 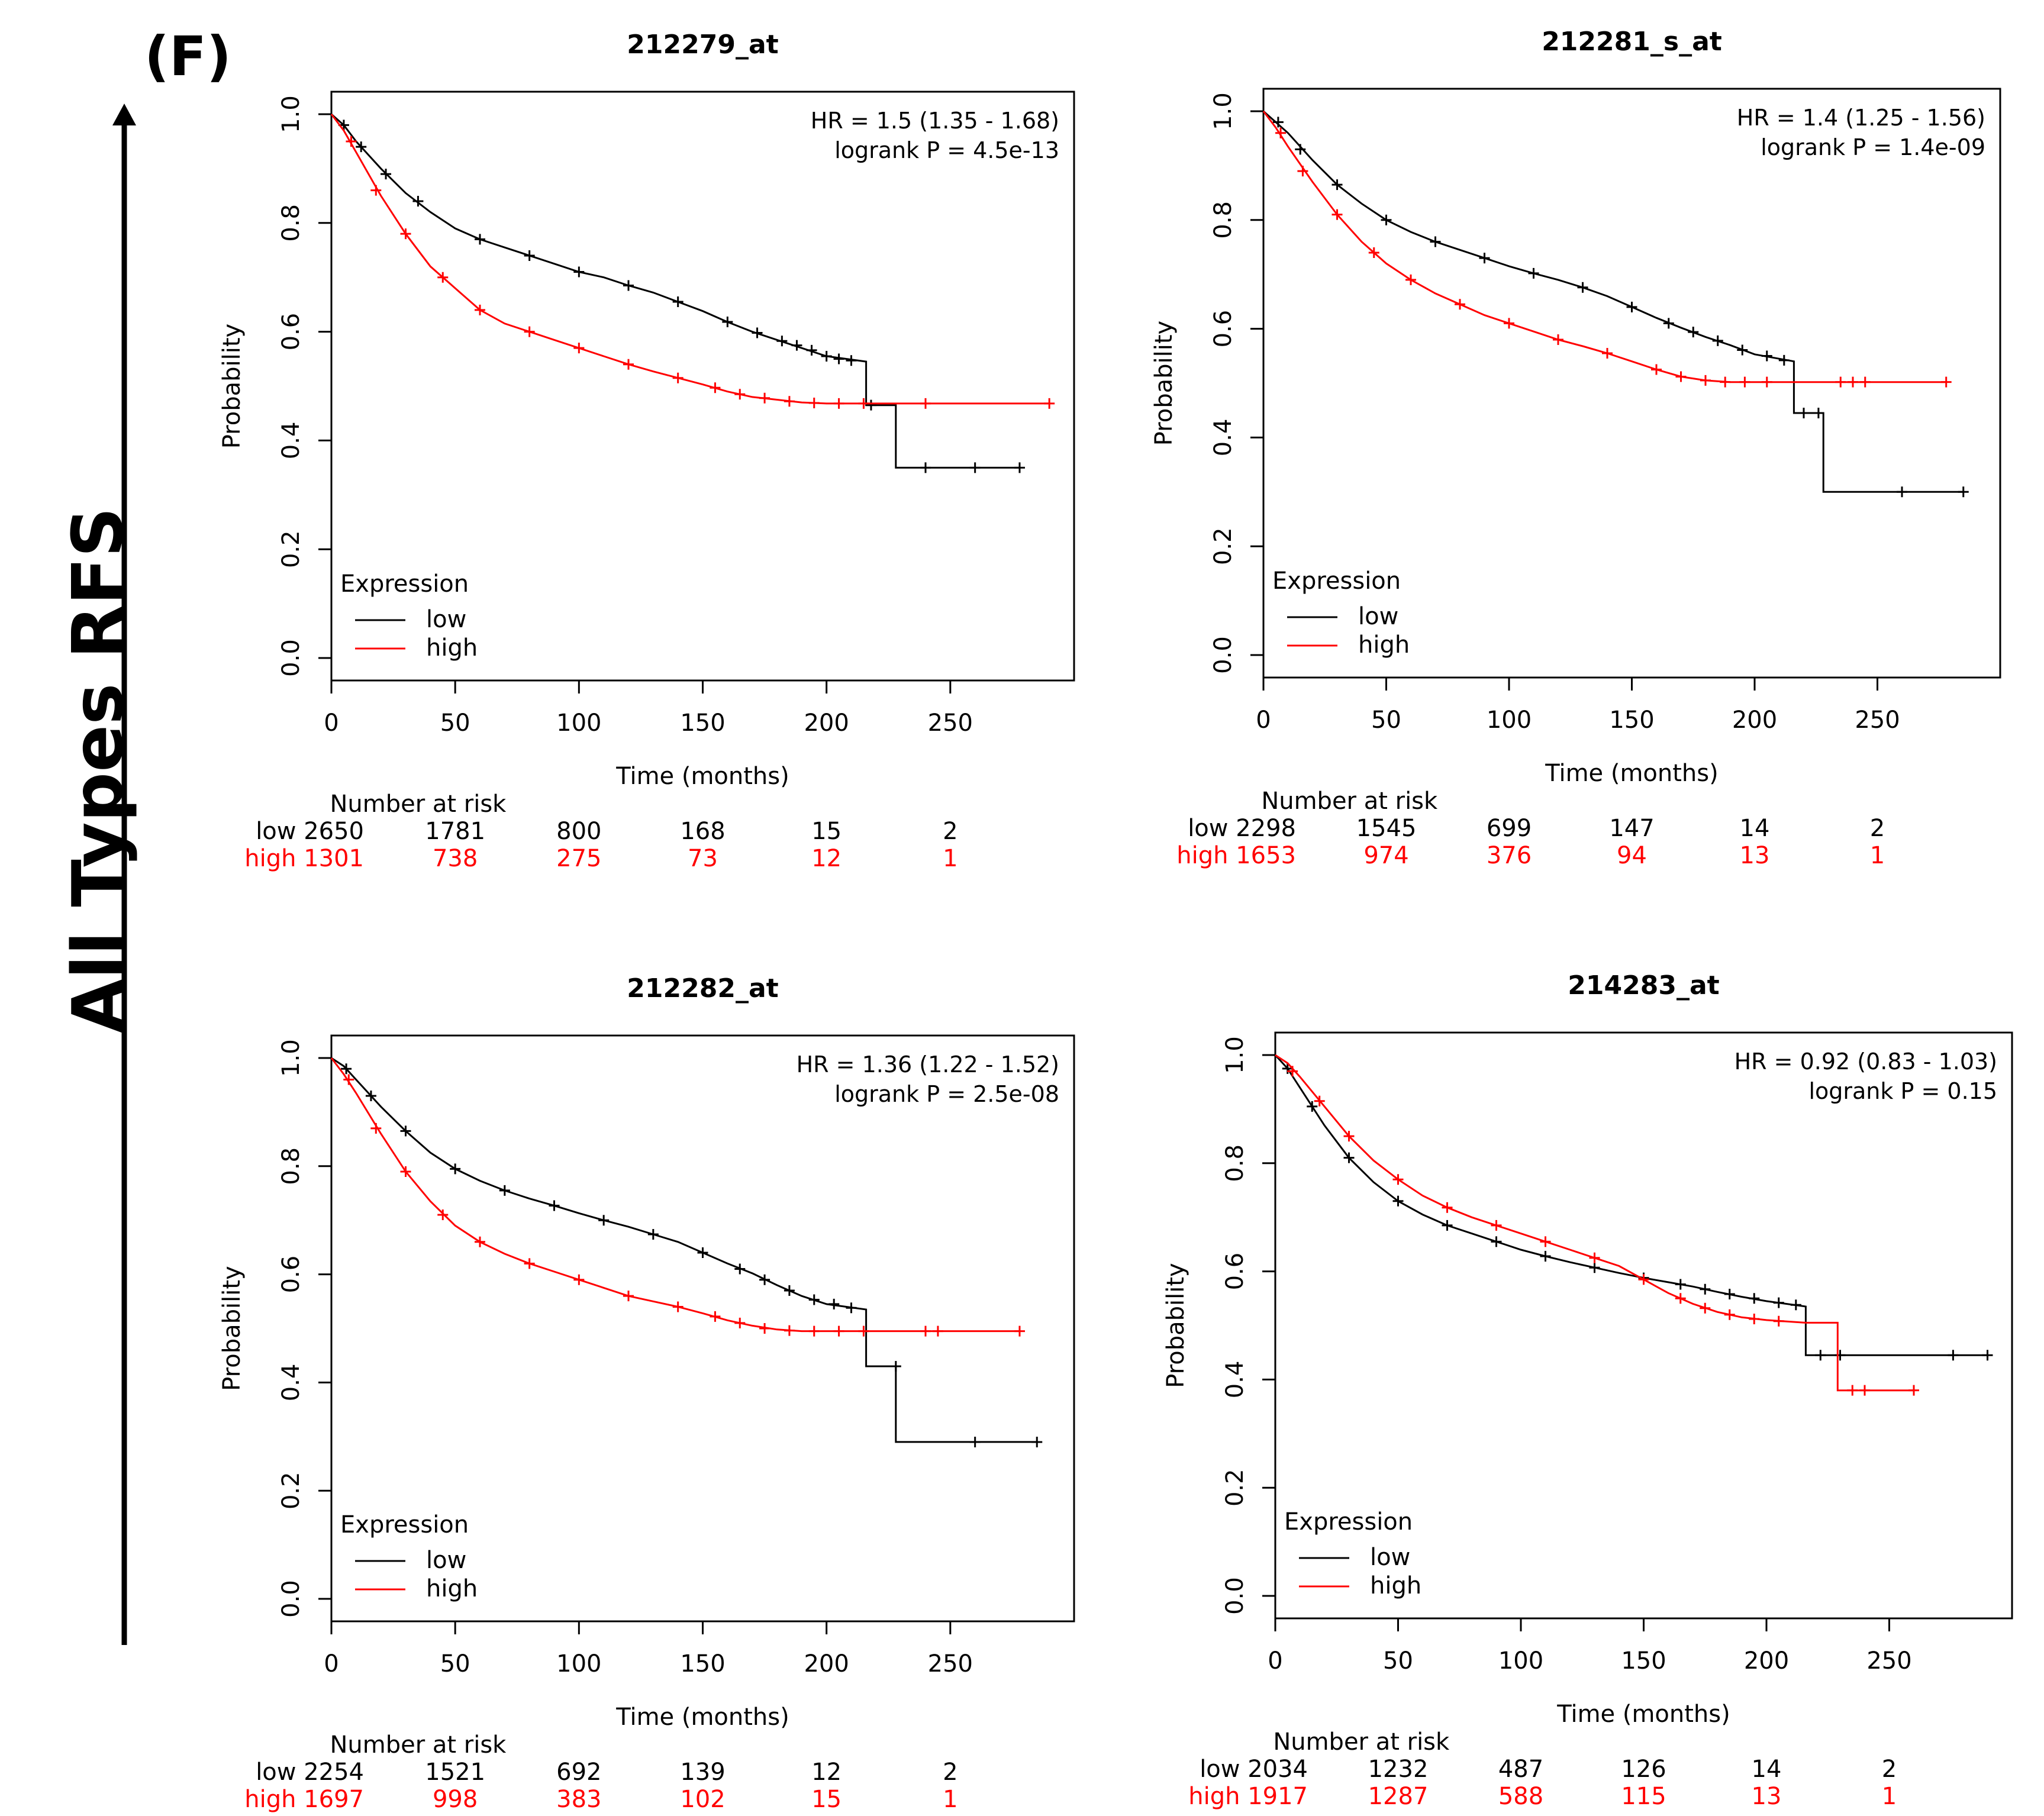 I want to click on hr-annotation: HR = 1.36 (1.22 - 1.52), so click(x=928, y=1064).